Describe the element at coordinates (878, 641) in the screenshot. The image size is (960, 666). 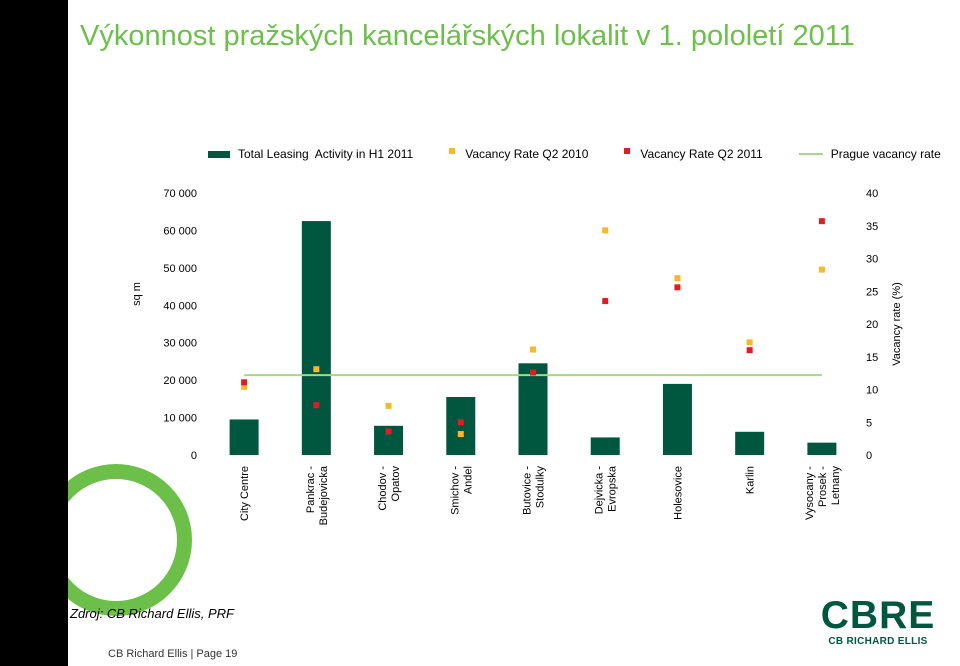
I see `logo-subtitle: CB RICHARD ELLIS` at that location.